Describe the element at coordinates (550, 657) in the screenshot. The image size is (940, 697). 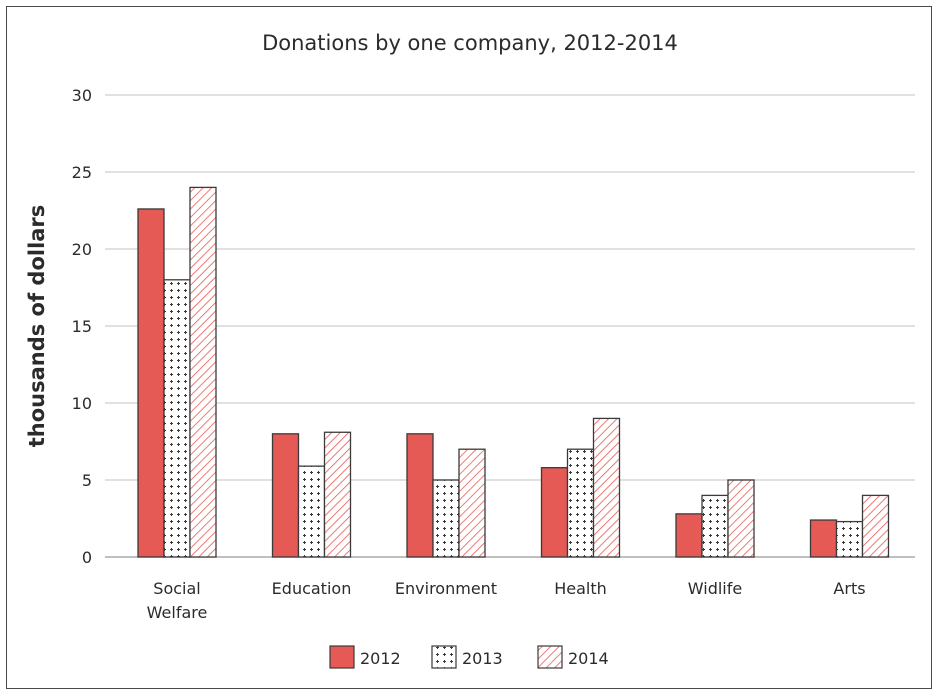
I see `legend-swatch-2014` at that location.